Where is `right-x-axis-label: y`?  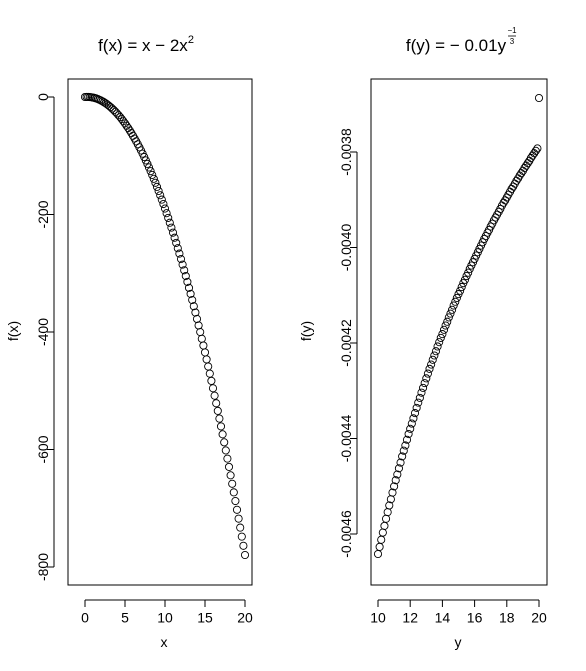
right-x-axis-label: y is located at coordinates (458, 642).